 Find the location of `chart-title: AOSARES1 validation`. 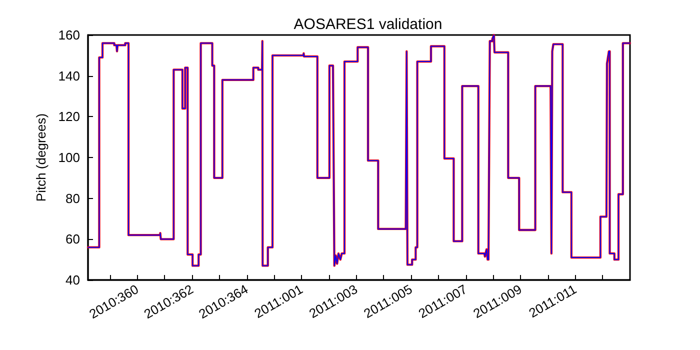

chart-title: AOSARES1 validation is located at coordinates (368, 24).